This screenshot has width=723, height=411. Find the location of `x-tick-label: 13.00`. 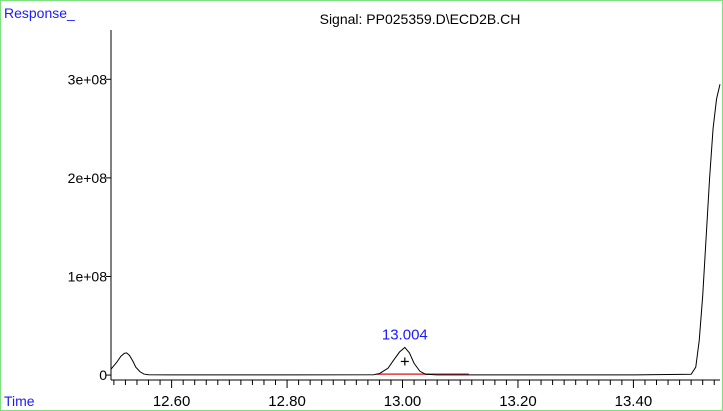

x-tick-label: 13.00 is located at coordinates (403, 401).